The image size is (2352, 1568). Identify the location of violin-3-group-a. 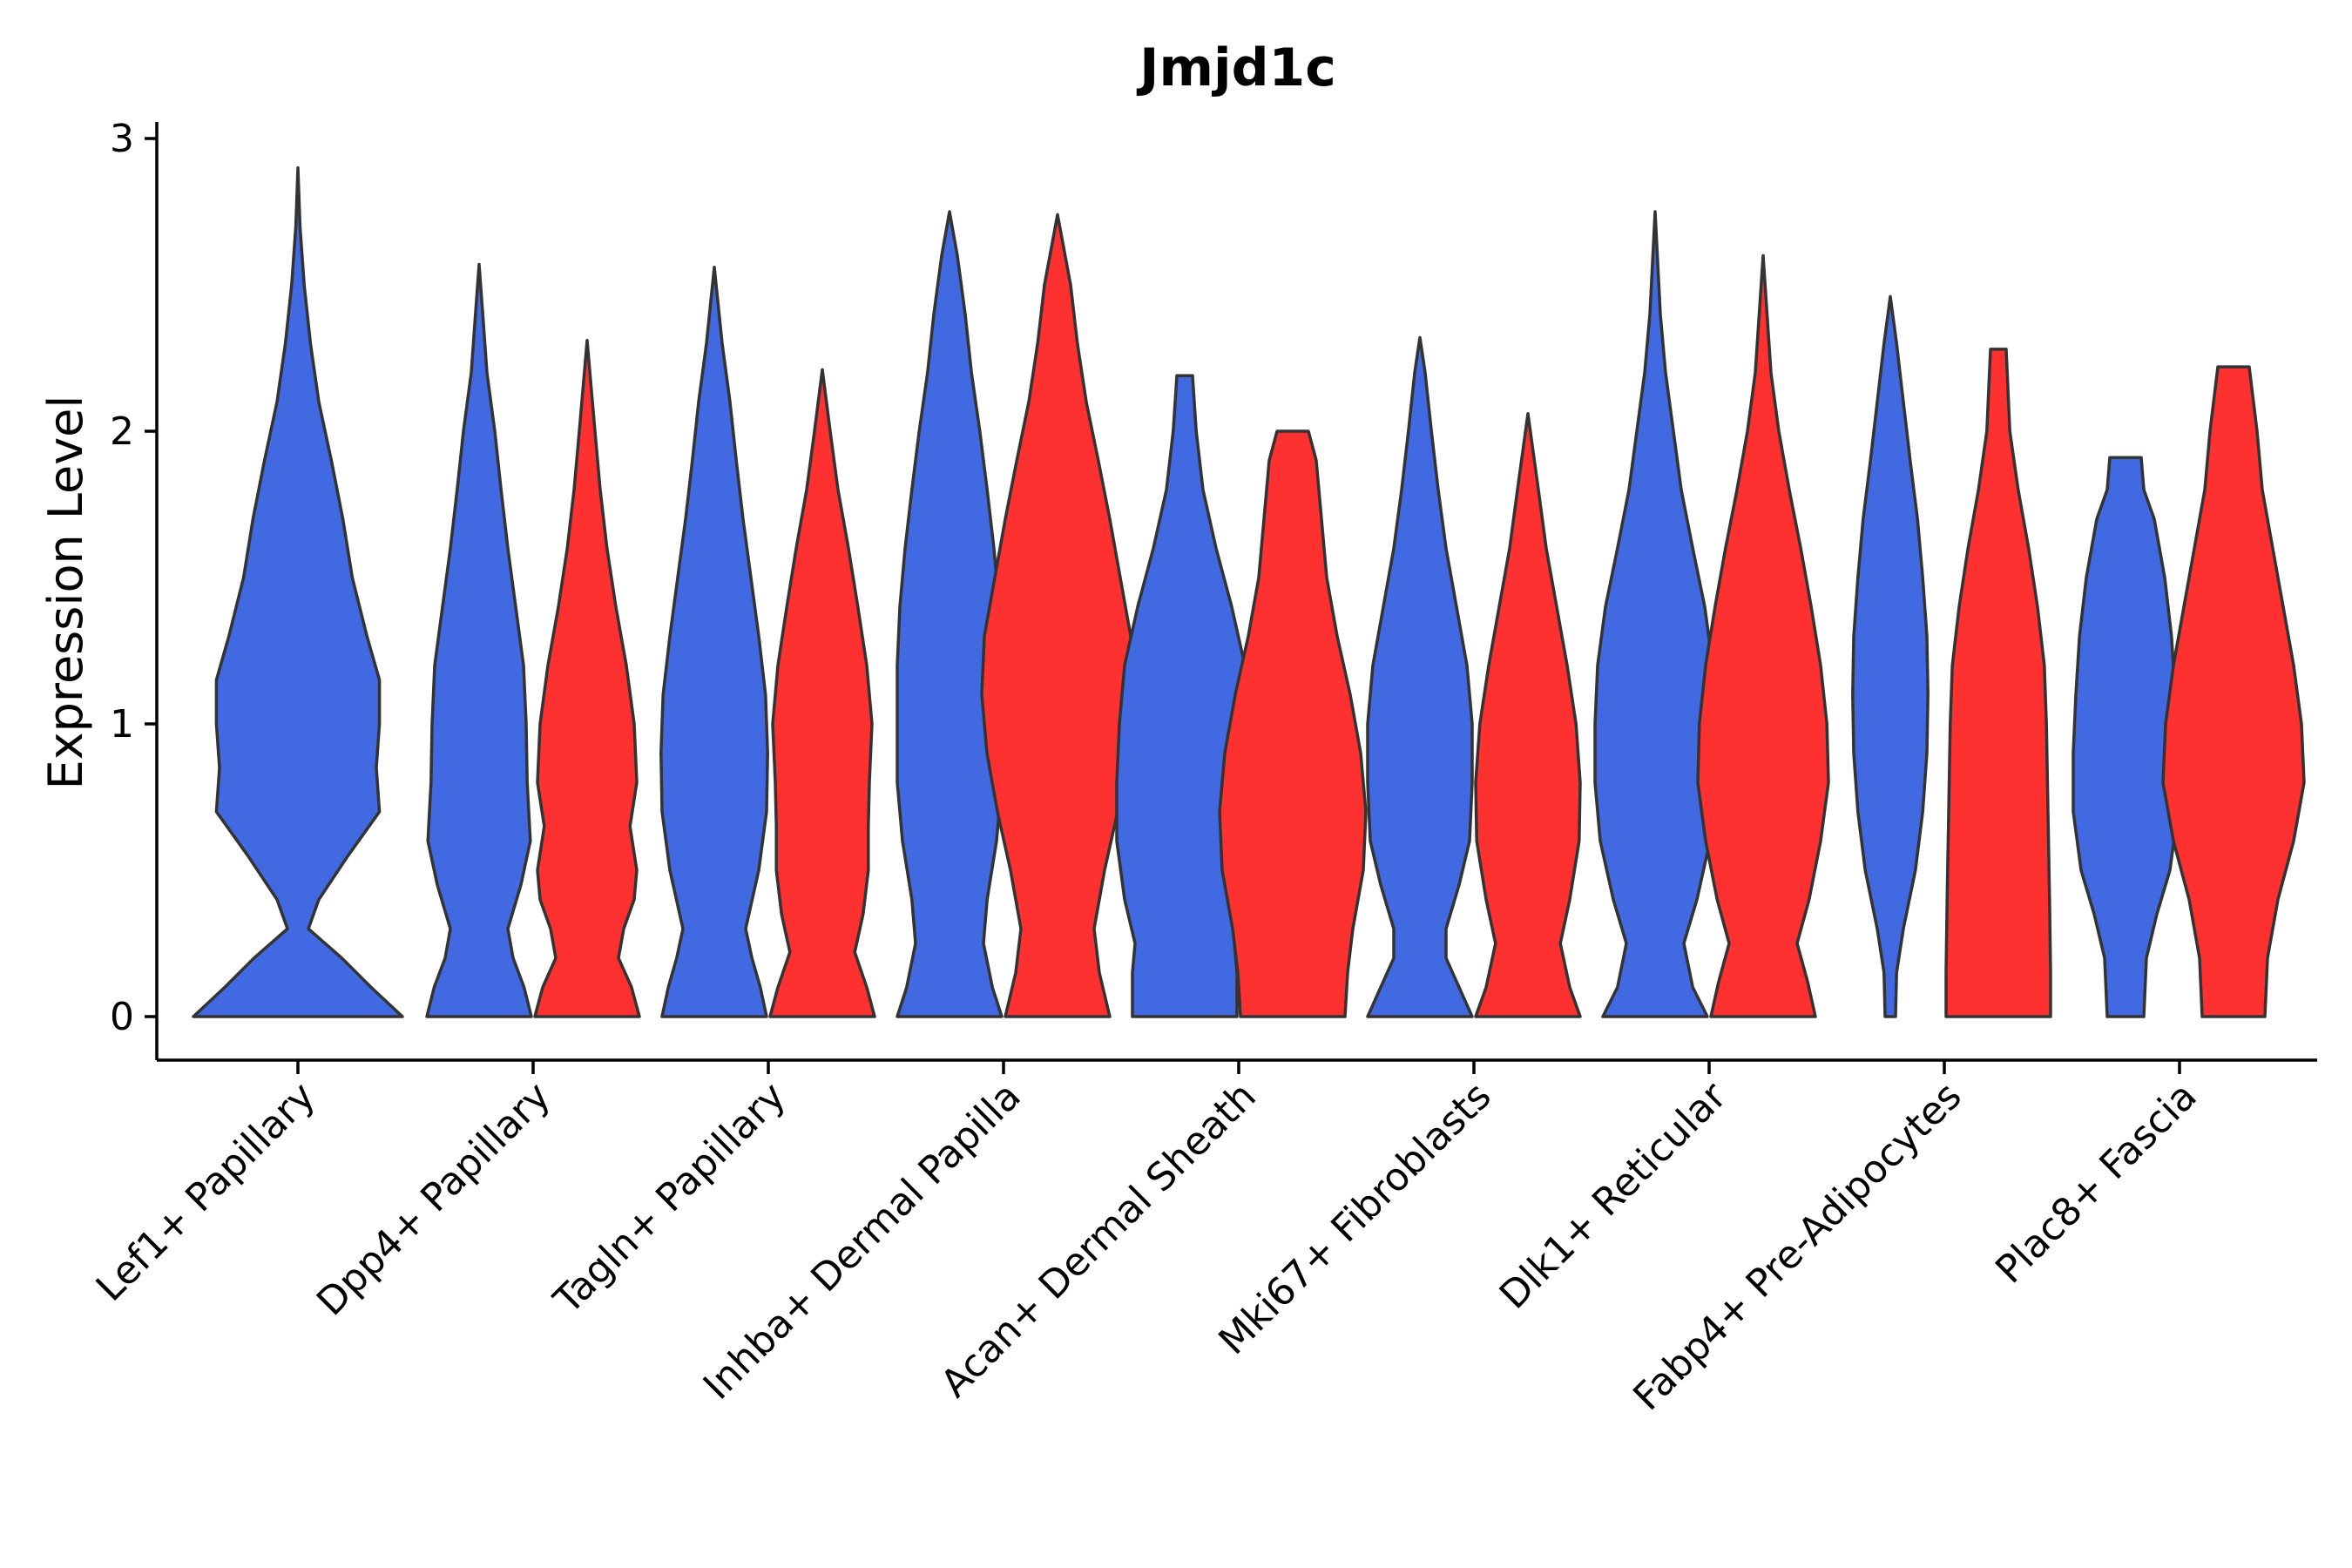
(714, 642).